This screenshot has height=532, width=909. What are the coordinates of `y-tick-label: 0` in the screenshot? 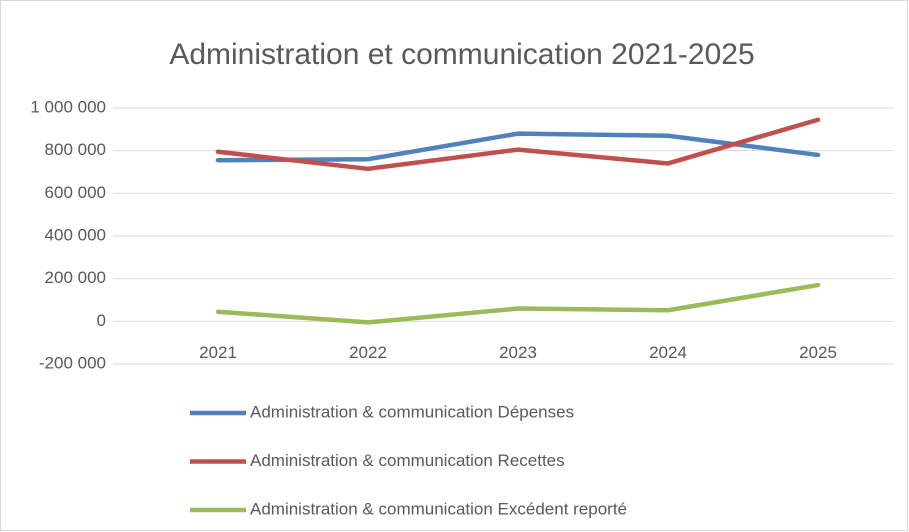 It's located at (101, 320).